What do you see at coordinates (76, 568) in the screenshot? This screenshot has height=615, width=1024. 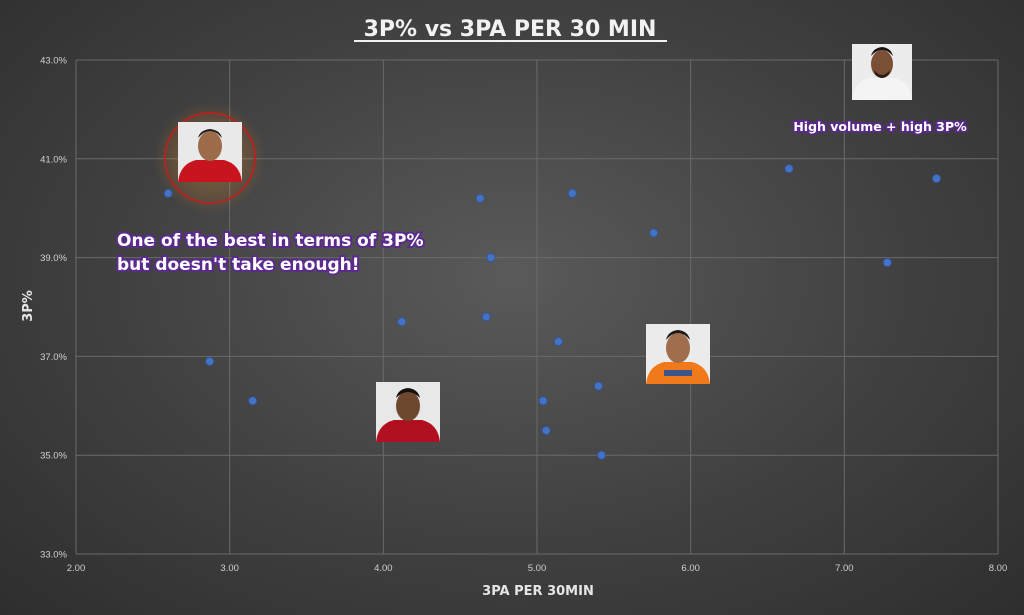 I see `x-tick-label: 2.00` at bounding box center [76, 568].